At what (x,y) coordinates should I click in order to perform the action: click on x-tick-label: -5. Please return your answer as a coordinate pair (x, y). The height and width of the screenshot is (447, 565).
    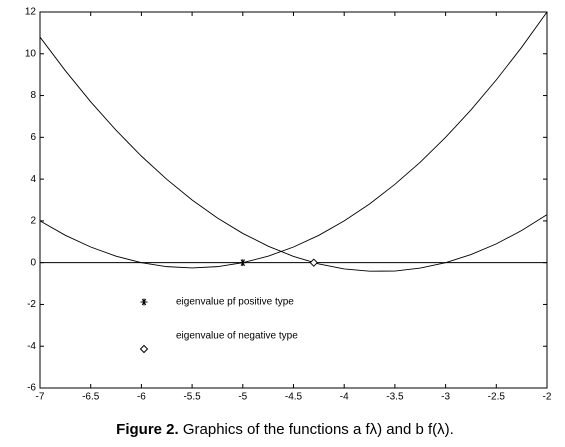
    Looking at the image, I should click on (242, 397).